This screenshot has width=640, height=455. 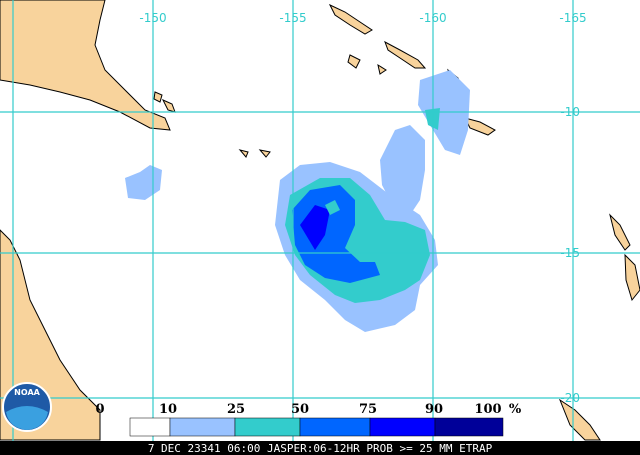 I want to click on legend-label: 90, so click(x=434, y=409).